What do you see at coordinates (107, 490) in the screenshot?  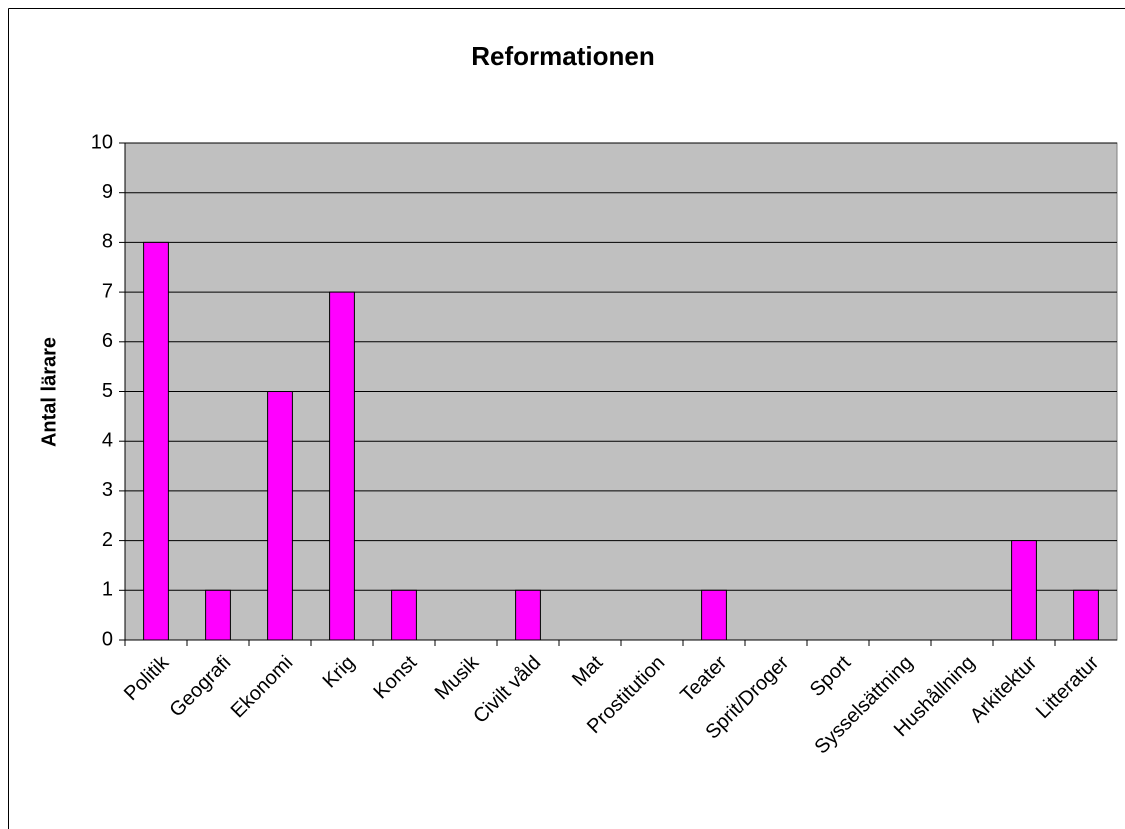 I see `y-tick-label: 3` at bounding box center [107, 490].